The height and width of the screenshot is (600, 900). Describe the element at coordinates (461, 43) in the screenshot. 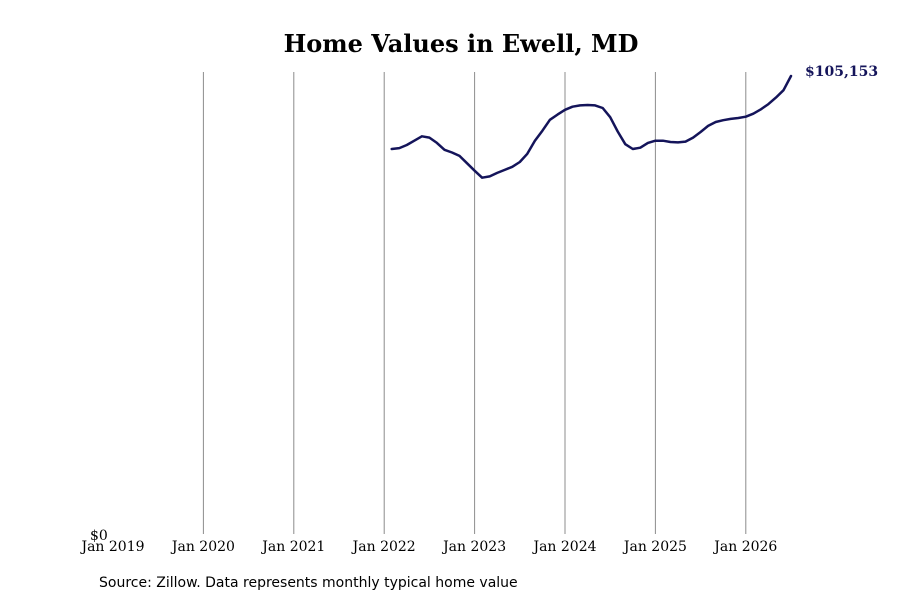

I see `chart-title: Home Values in Ewell, MD` at that location.